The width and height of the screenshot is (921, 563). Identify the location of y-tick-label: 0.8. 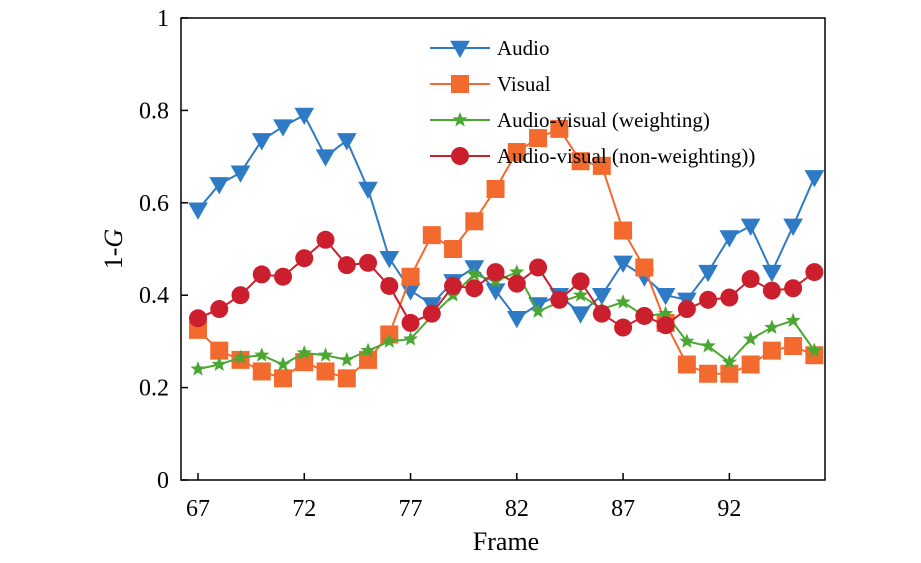
(154, 111).